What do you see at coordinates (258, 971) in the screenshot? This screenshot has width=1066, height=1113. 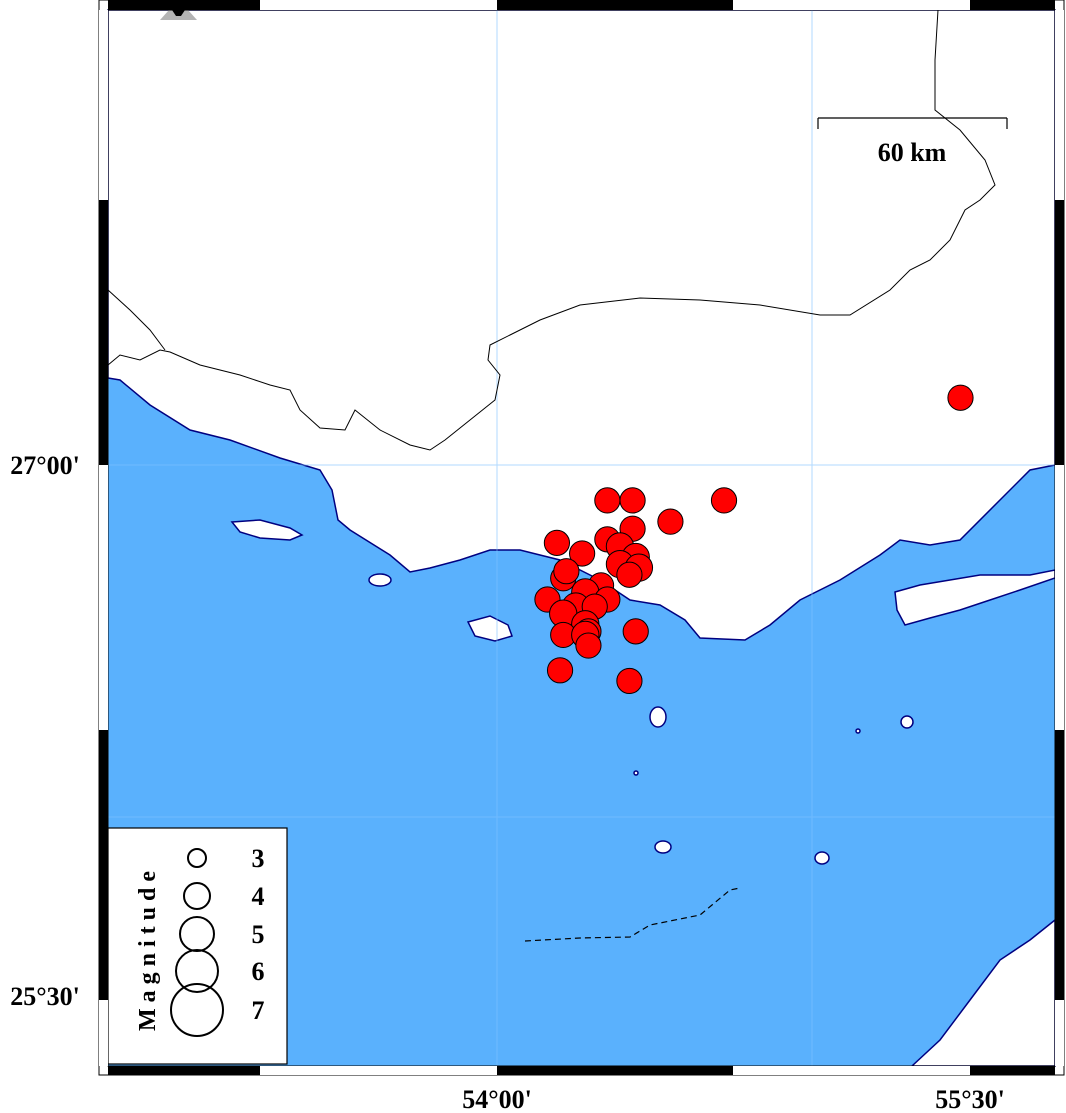 I see `legend-label: 6` at bounding box center [258, 971].